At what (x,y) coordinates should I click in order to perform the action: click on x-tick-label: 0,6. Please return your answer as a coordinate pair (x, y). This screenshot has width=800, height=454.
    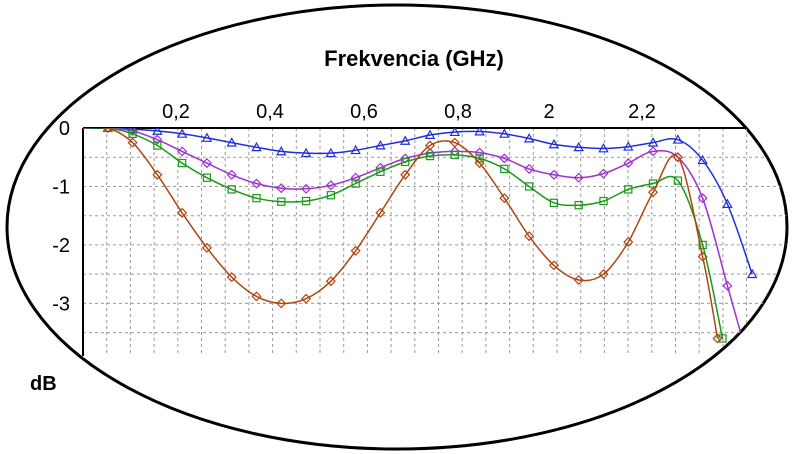
    Looking at the image, I should click on (364, 112).